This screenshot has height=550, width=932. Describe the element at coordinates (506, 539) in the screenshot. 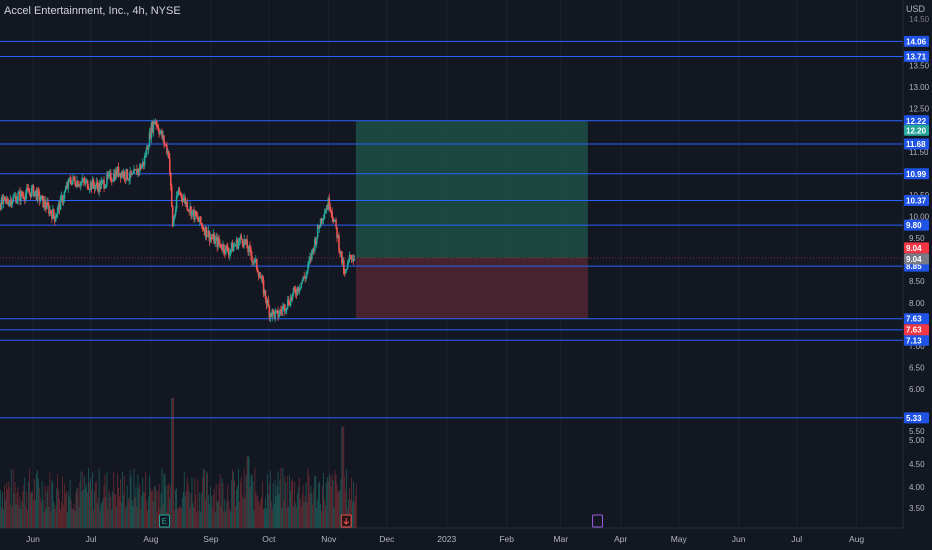

I see `time-tick-label: Feb` at that location.